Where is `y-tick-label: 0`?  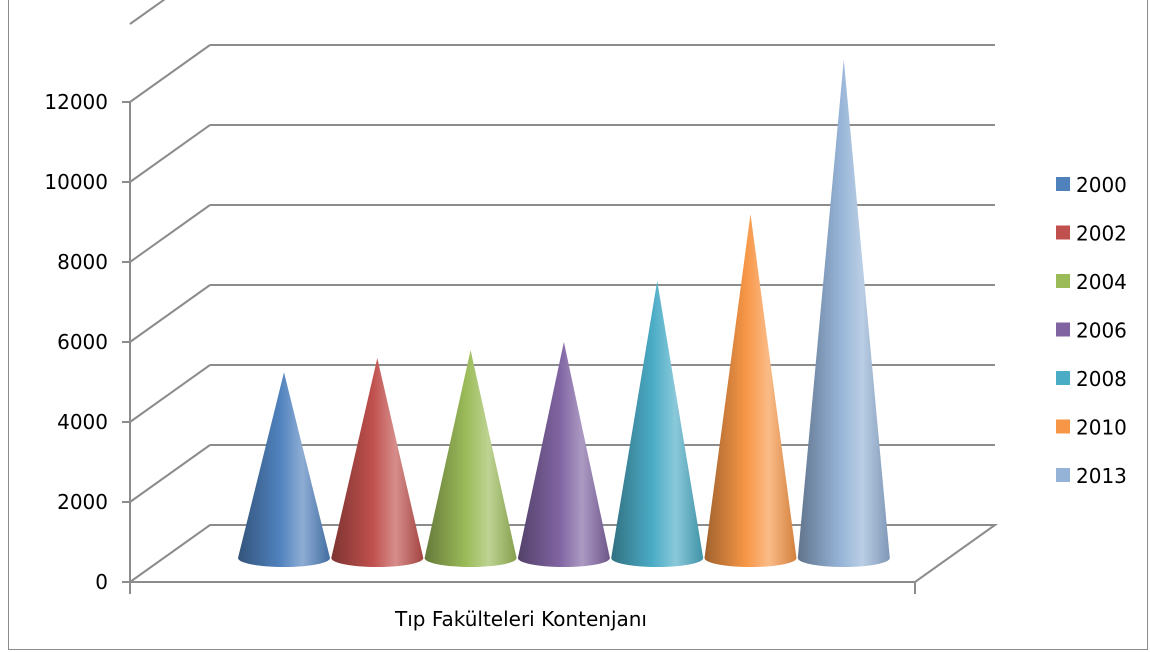 y-tick-label: 0 is located at coordinates (101, 582).